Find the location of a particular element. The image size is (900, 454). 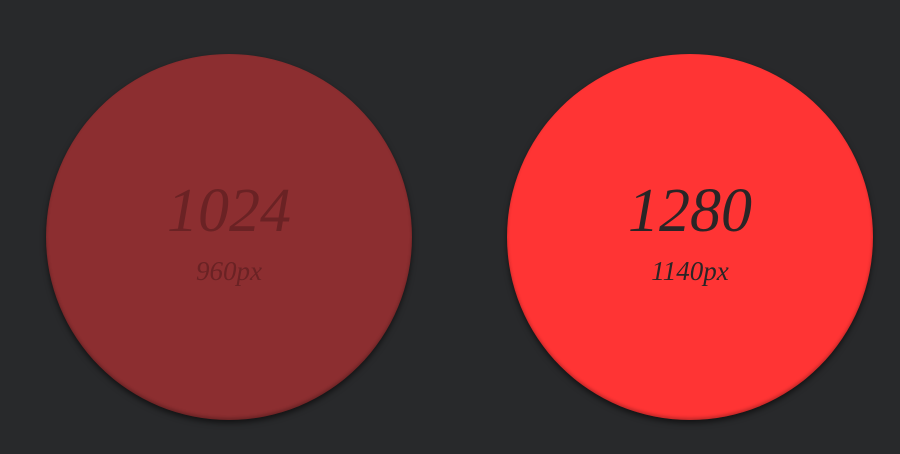

option-label: 1024 is located at coordinates (229, 210).